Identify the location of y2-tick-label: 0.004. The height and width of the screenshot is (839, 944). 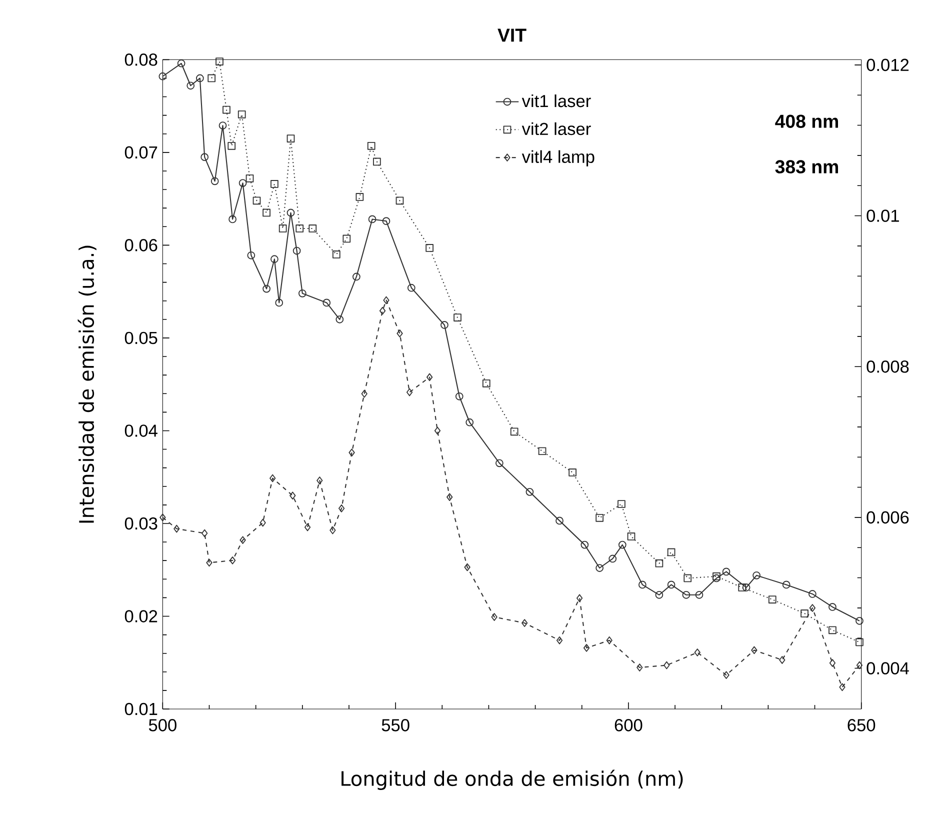
(887, 668).